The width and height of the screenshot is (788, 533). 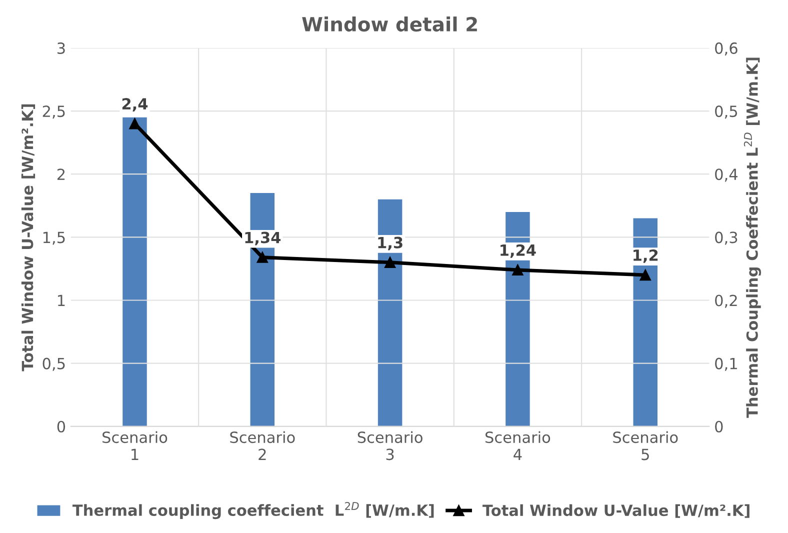 What do you see at coordinates (726, 49) in the screenshot?
I see `y2-tick-label: 0,6` at bounding box center [726, 49].